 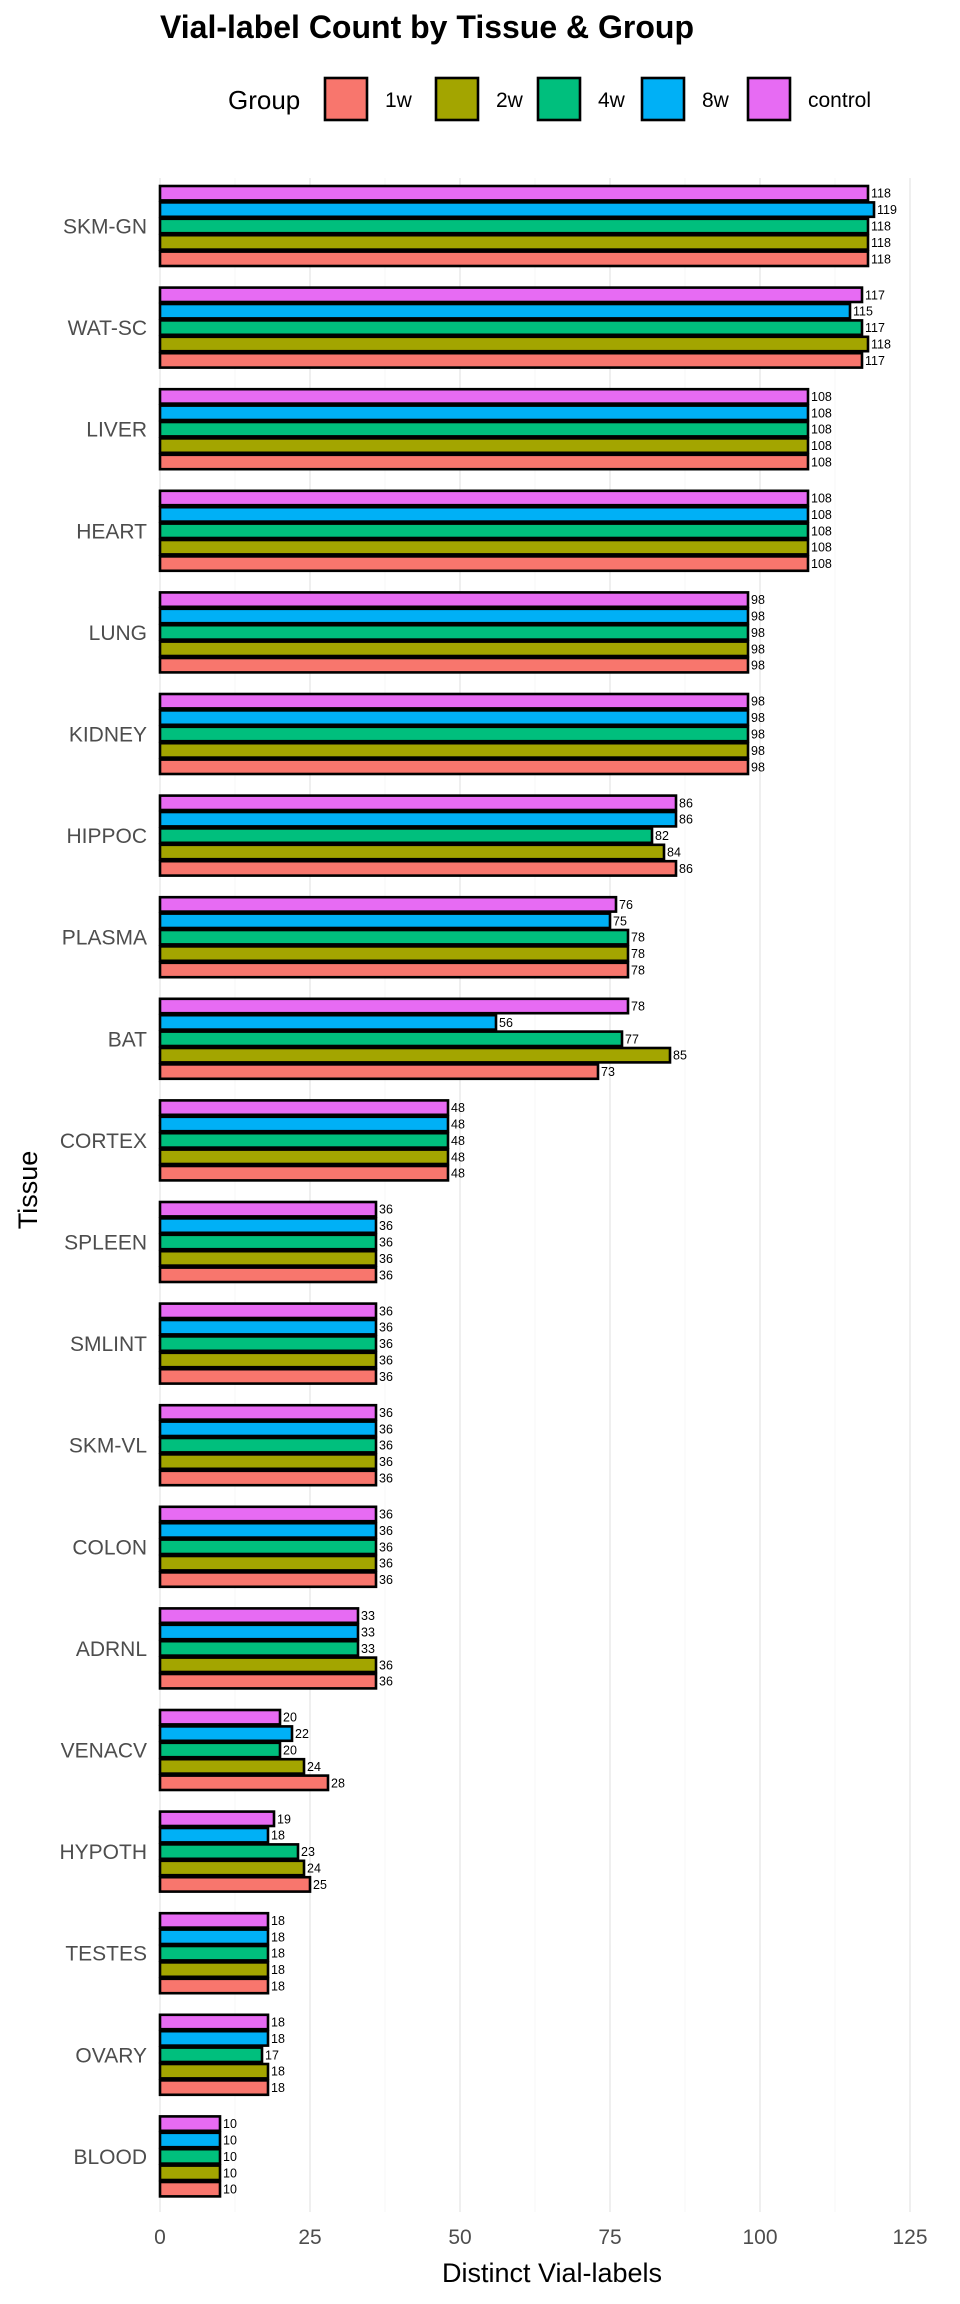 I want to click on data-label-liver-control: 108, so click(x=821, y=397).